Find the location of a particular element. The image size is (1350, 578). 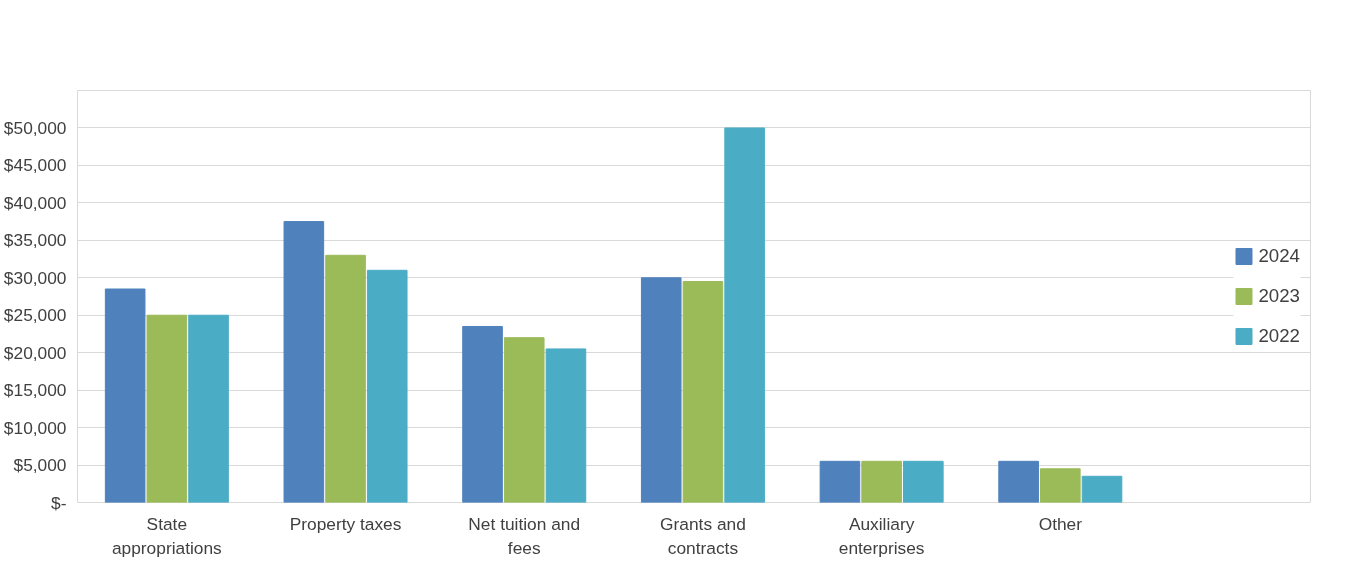

y-tick-label: $50,000 is located at coordinates (35, 127).